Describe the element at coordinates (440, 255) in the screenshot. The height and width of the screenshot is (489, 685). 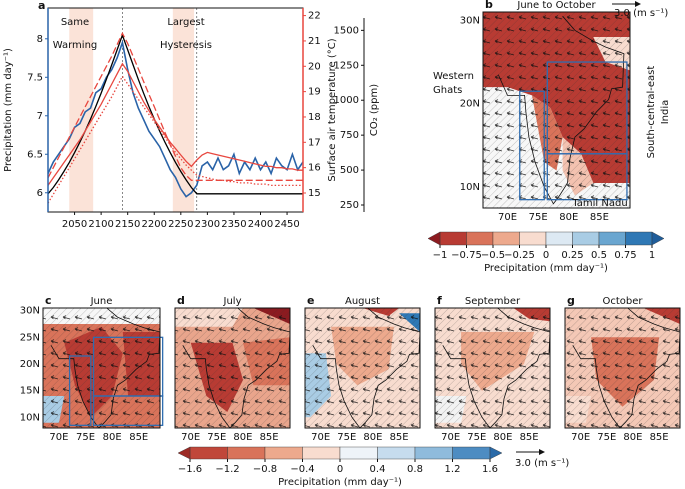
I see `colorbar-tick-label: −1` at that location.